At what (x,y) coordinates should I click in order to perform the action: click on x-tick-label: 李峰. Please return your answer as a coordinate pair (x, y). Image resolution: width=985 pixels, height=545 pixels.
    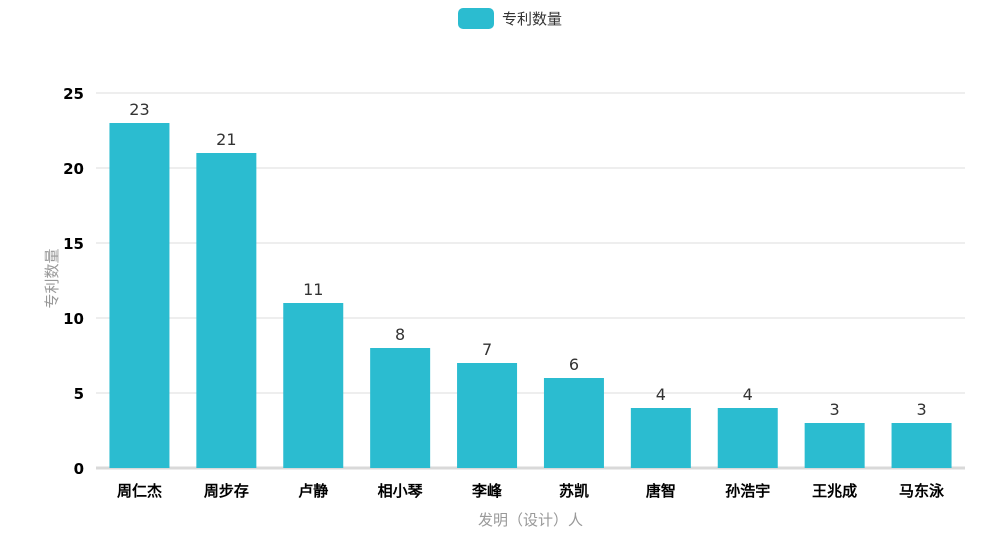
    Looking at the image, I should click on (487, 491).